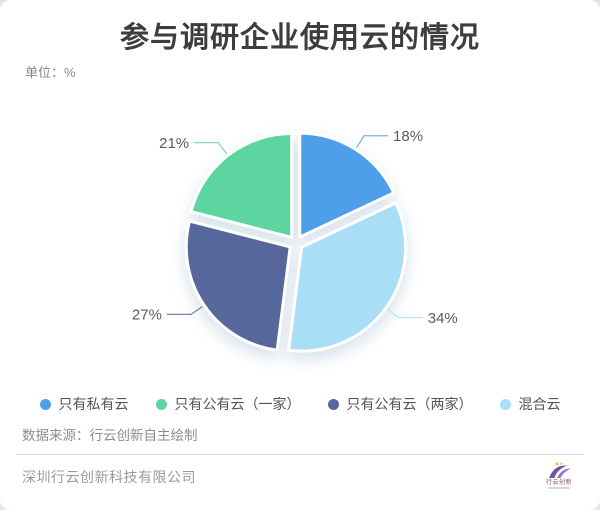 The image size is (600, 510). Describe the element at coordinates (93, 404) in the screenshot. I see `legend-label: 只有私有云` at that location.